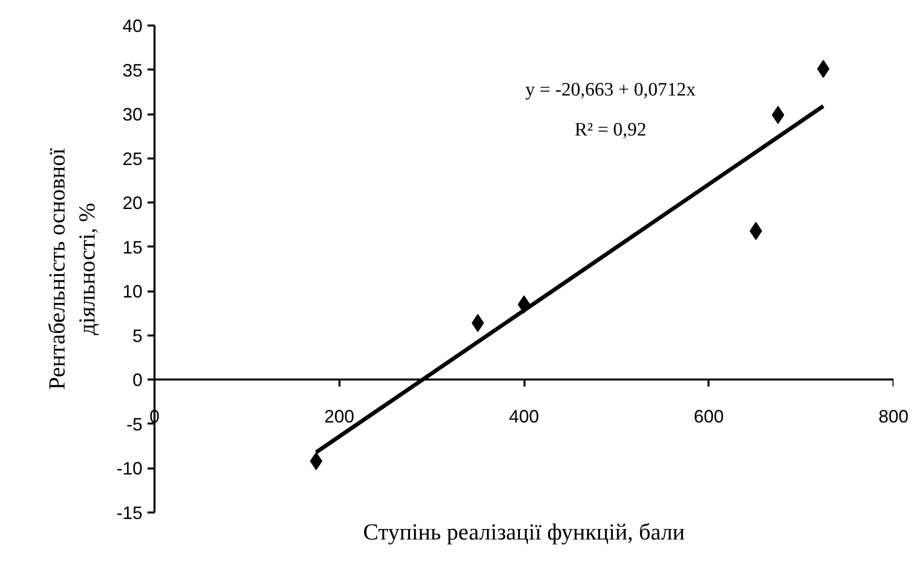  I want to click on x-axis-title: Ступінь реалізації функцій, бали, so click(524, 532).